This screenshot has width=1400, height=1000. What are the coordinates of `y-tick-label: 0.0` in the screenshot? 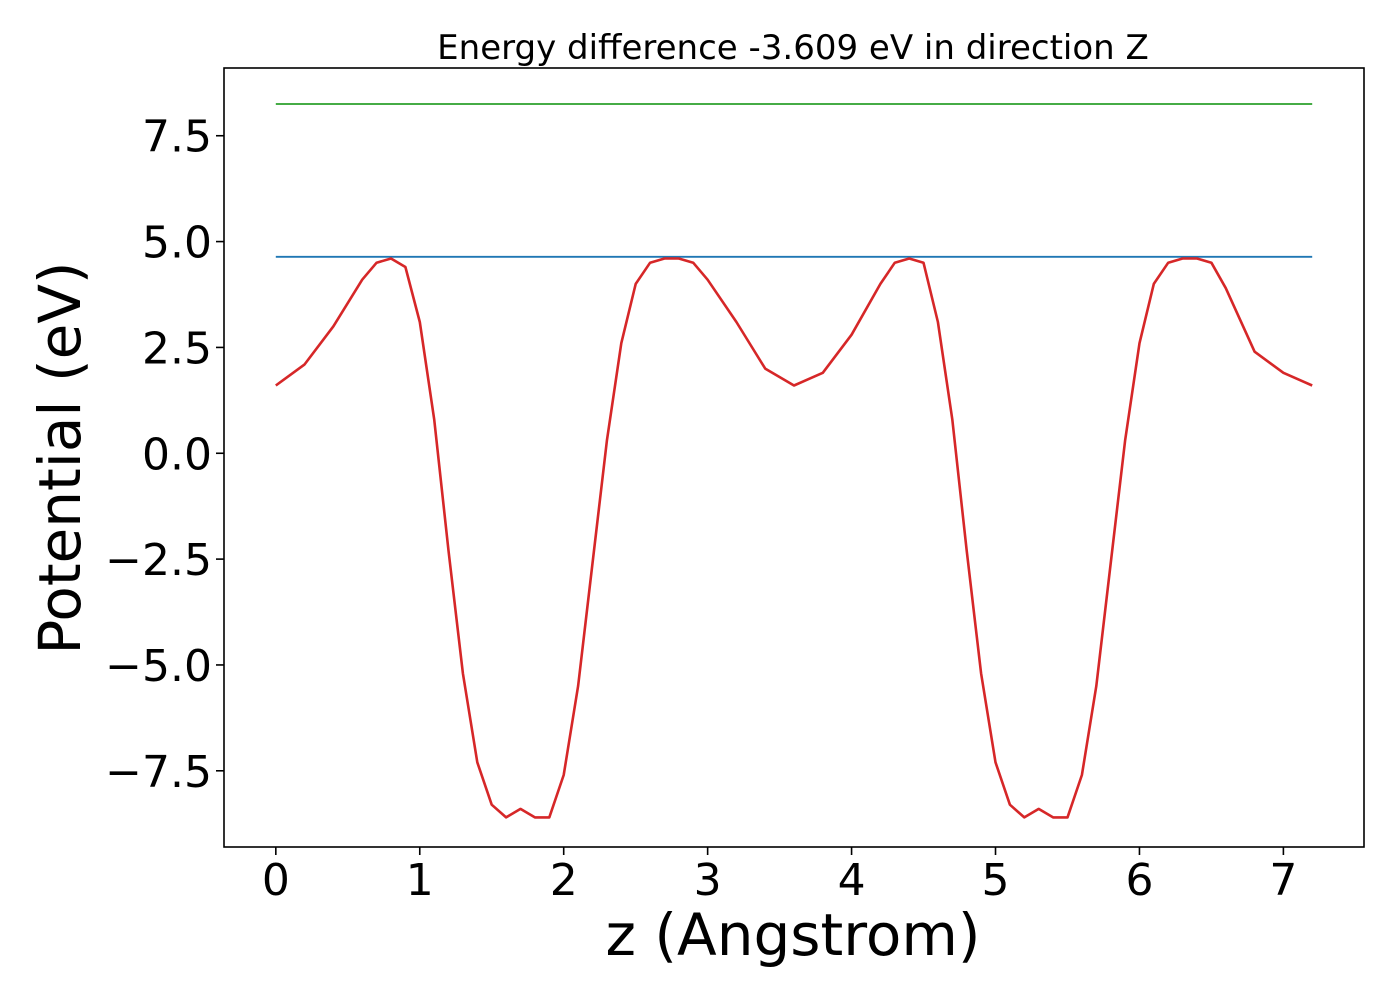 It's located at (177, 454).